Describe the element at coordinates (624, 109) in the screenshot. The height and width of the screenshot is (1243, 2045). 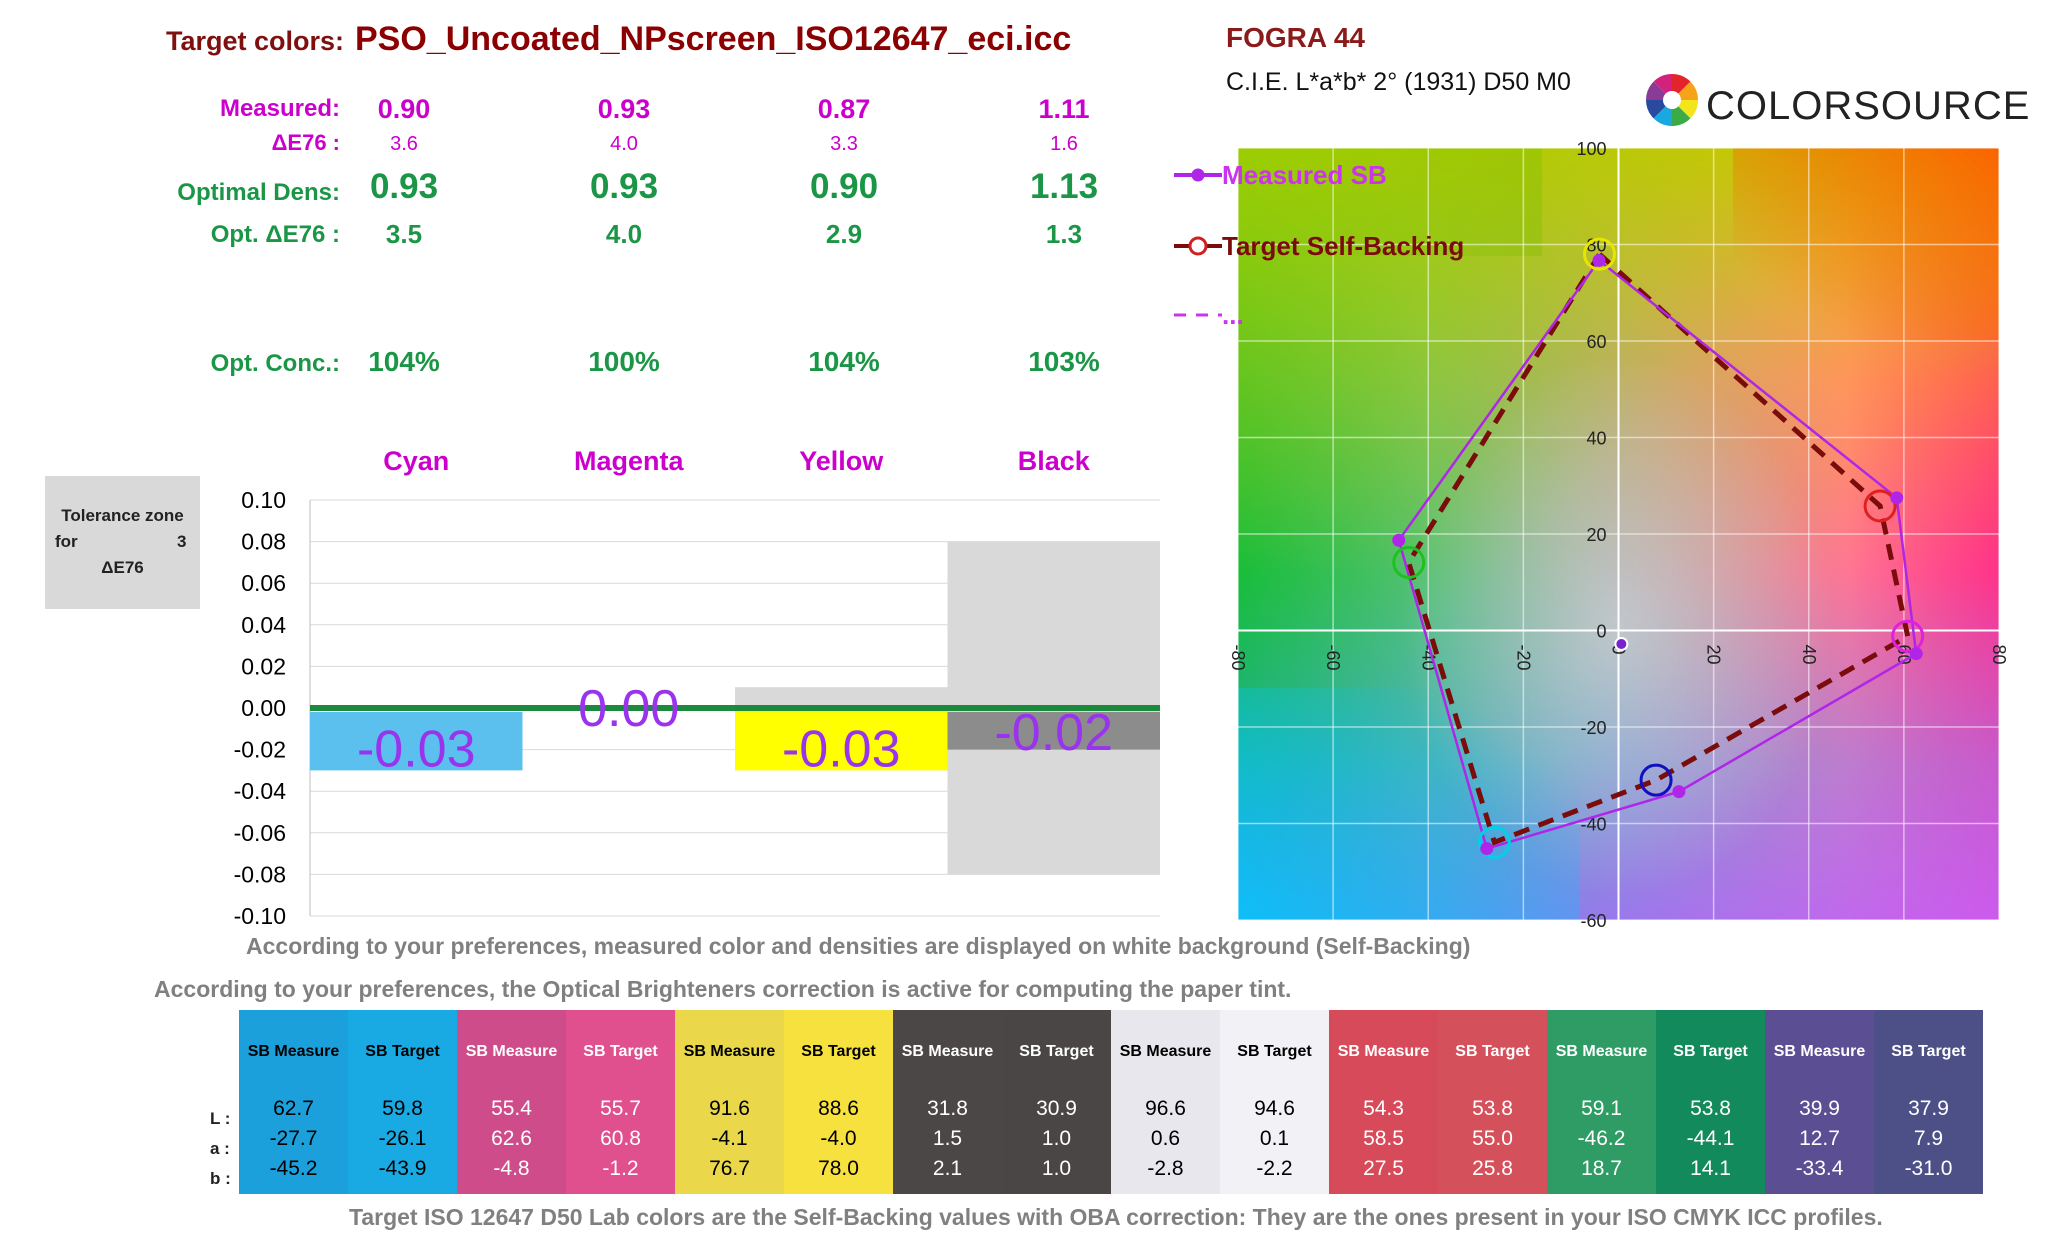
I see `measured-magenta: 0.93` at that location.